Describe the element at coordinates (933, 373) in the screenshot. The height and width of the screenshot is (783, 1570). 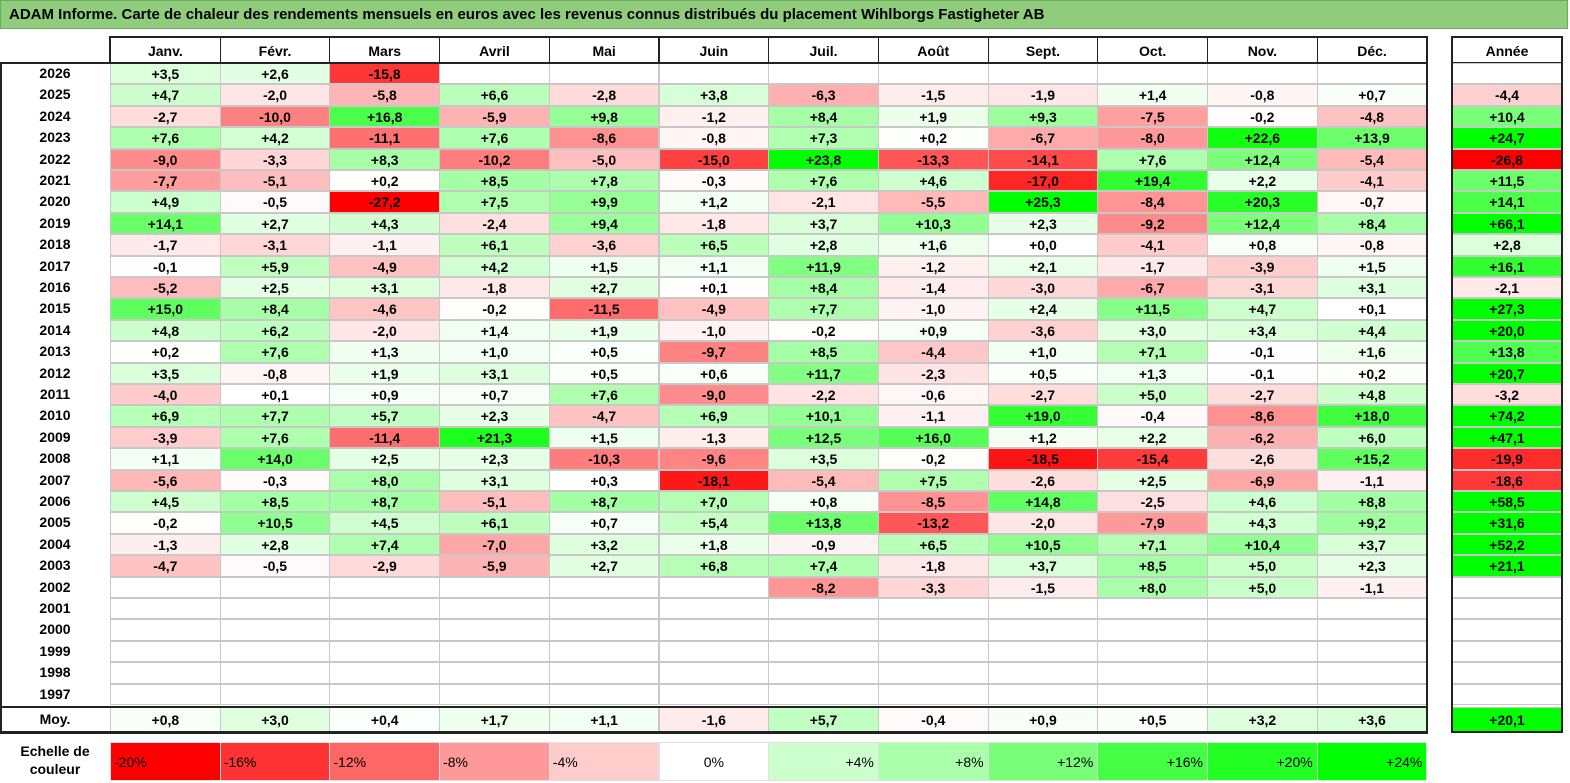
I see `heatmap-cell: -2,3` at that location.